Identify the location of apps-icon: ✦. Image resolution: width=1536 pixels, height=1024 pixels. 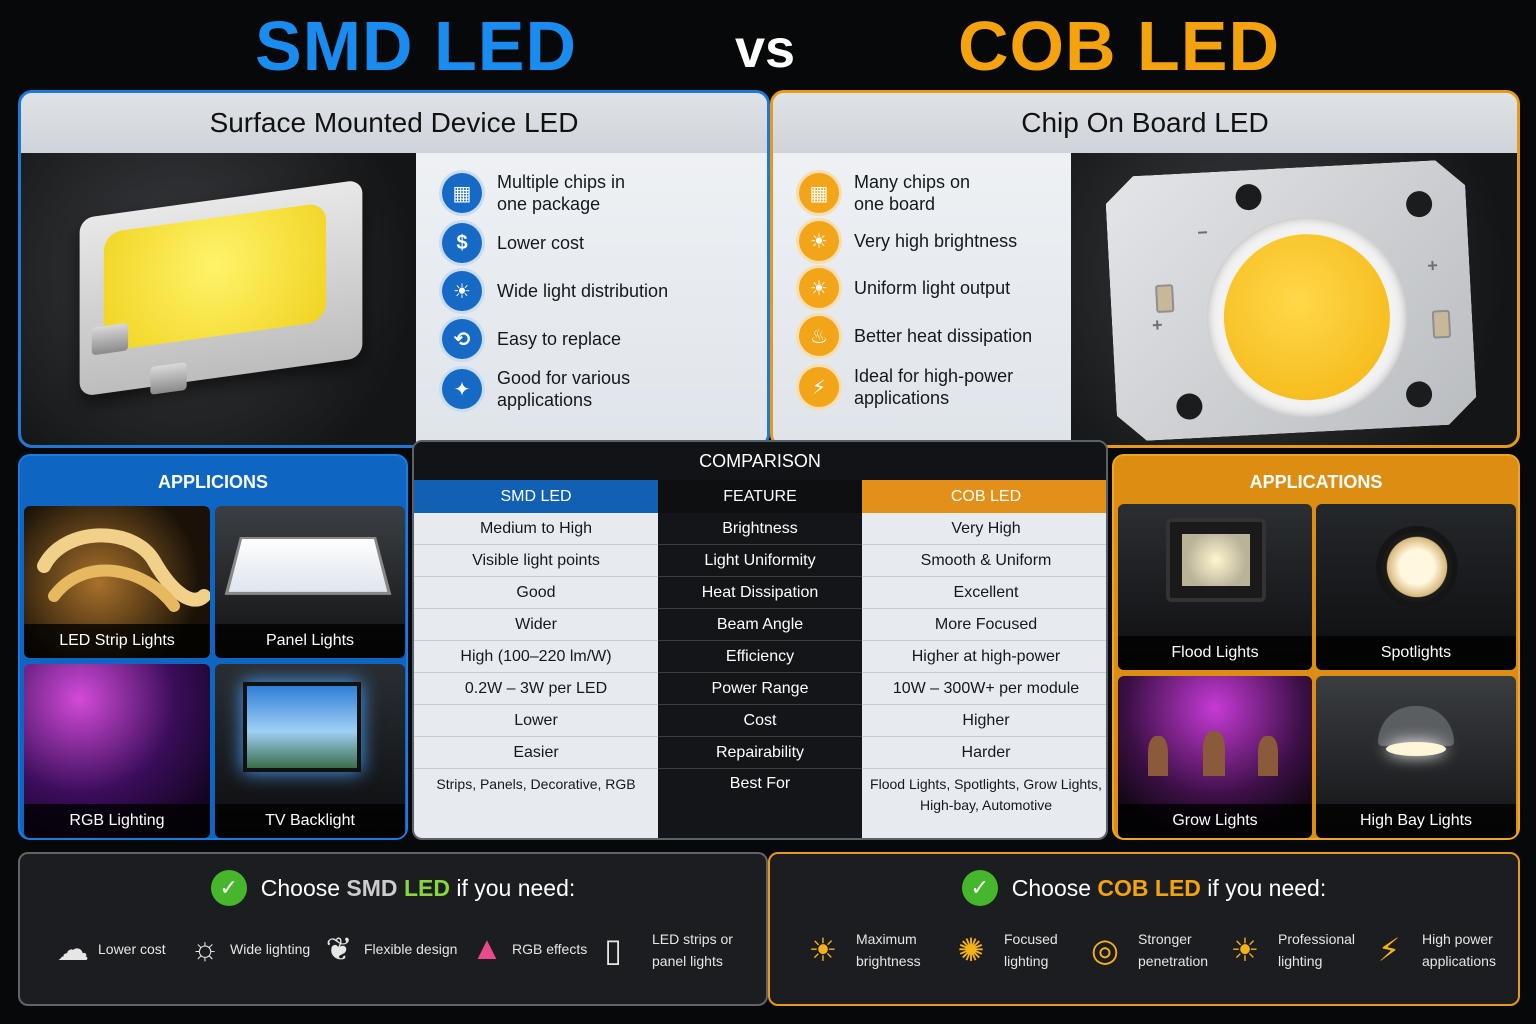
(462, 389).